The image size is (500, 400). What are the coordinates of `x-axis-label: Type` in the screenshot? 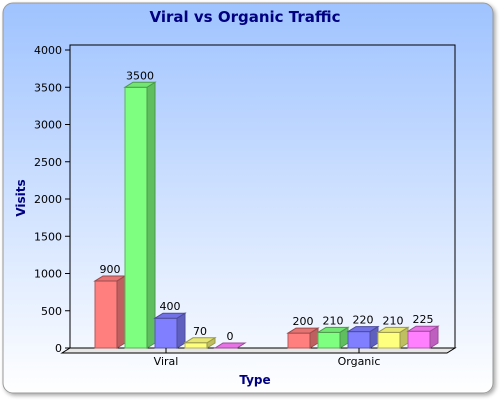 It's located at (254, 380).